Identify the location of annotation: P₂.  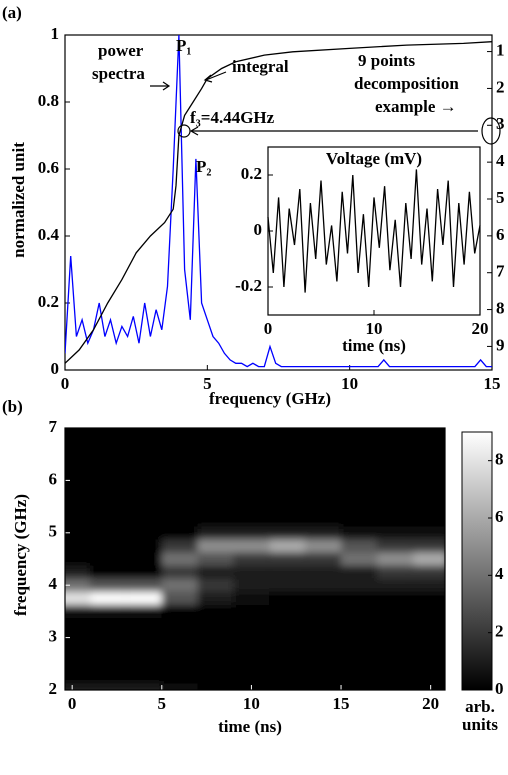
(203, 166).